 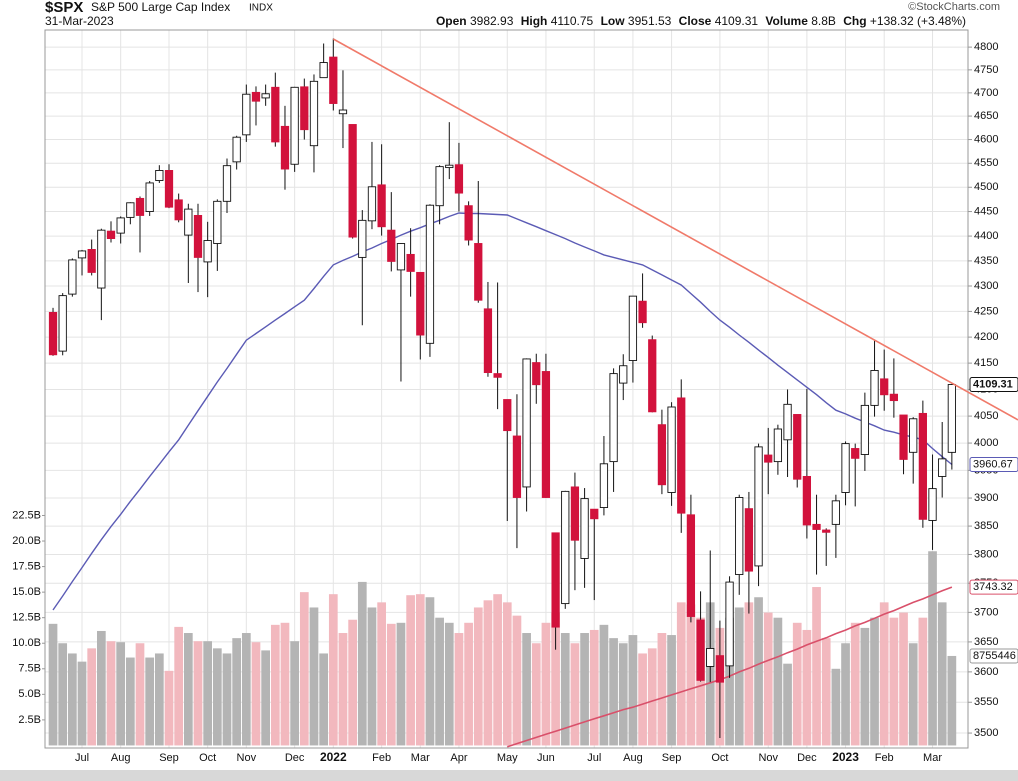 I want to click on x-tick-label: Mar, so click(x=420, y=758).